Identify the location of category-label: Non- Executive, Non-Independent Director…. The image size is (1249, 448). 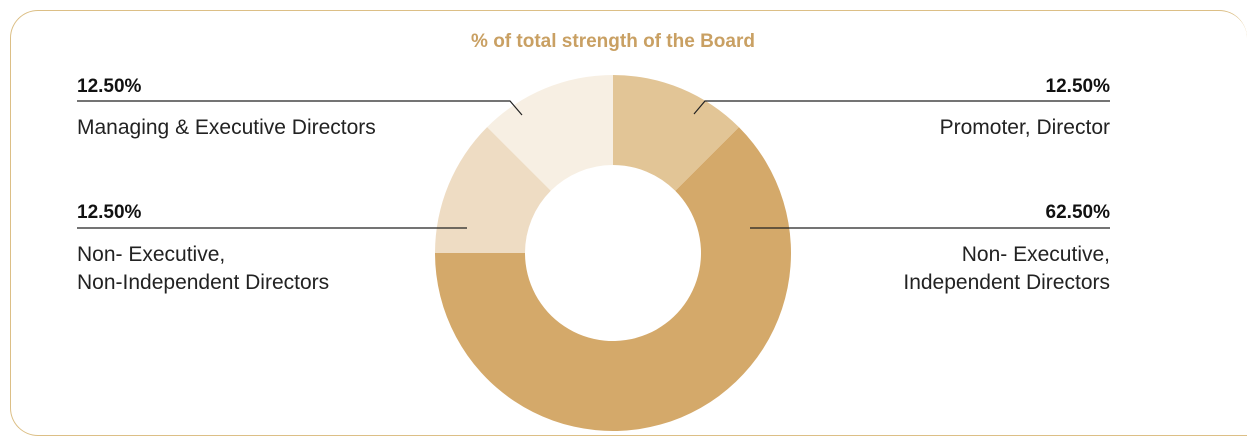
(203, 268).